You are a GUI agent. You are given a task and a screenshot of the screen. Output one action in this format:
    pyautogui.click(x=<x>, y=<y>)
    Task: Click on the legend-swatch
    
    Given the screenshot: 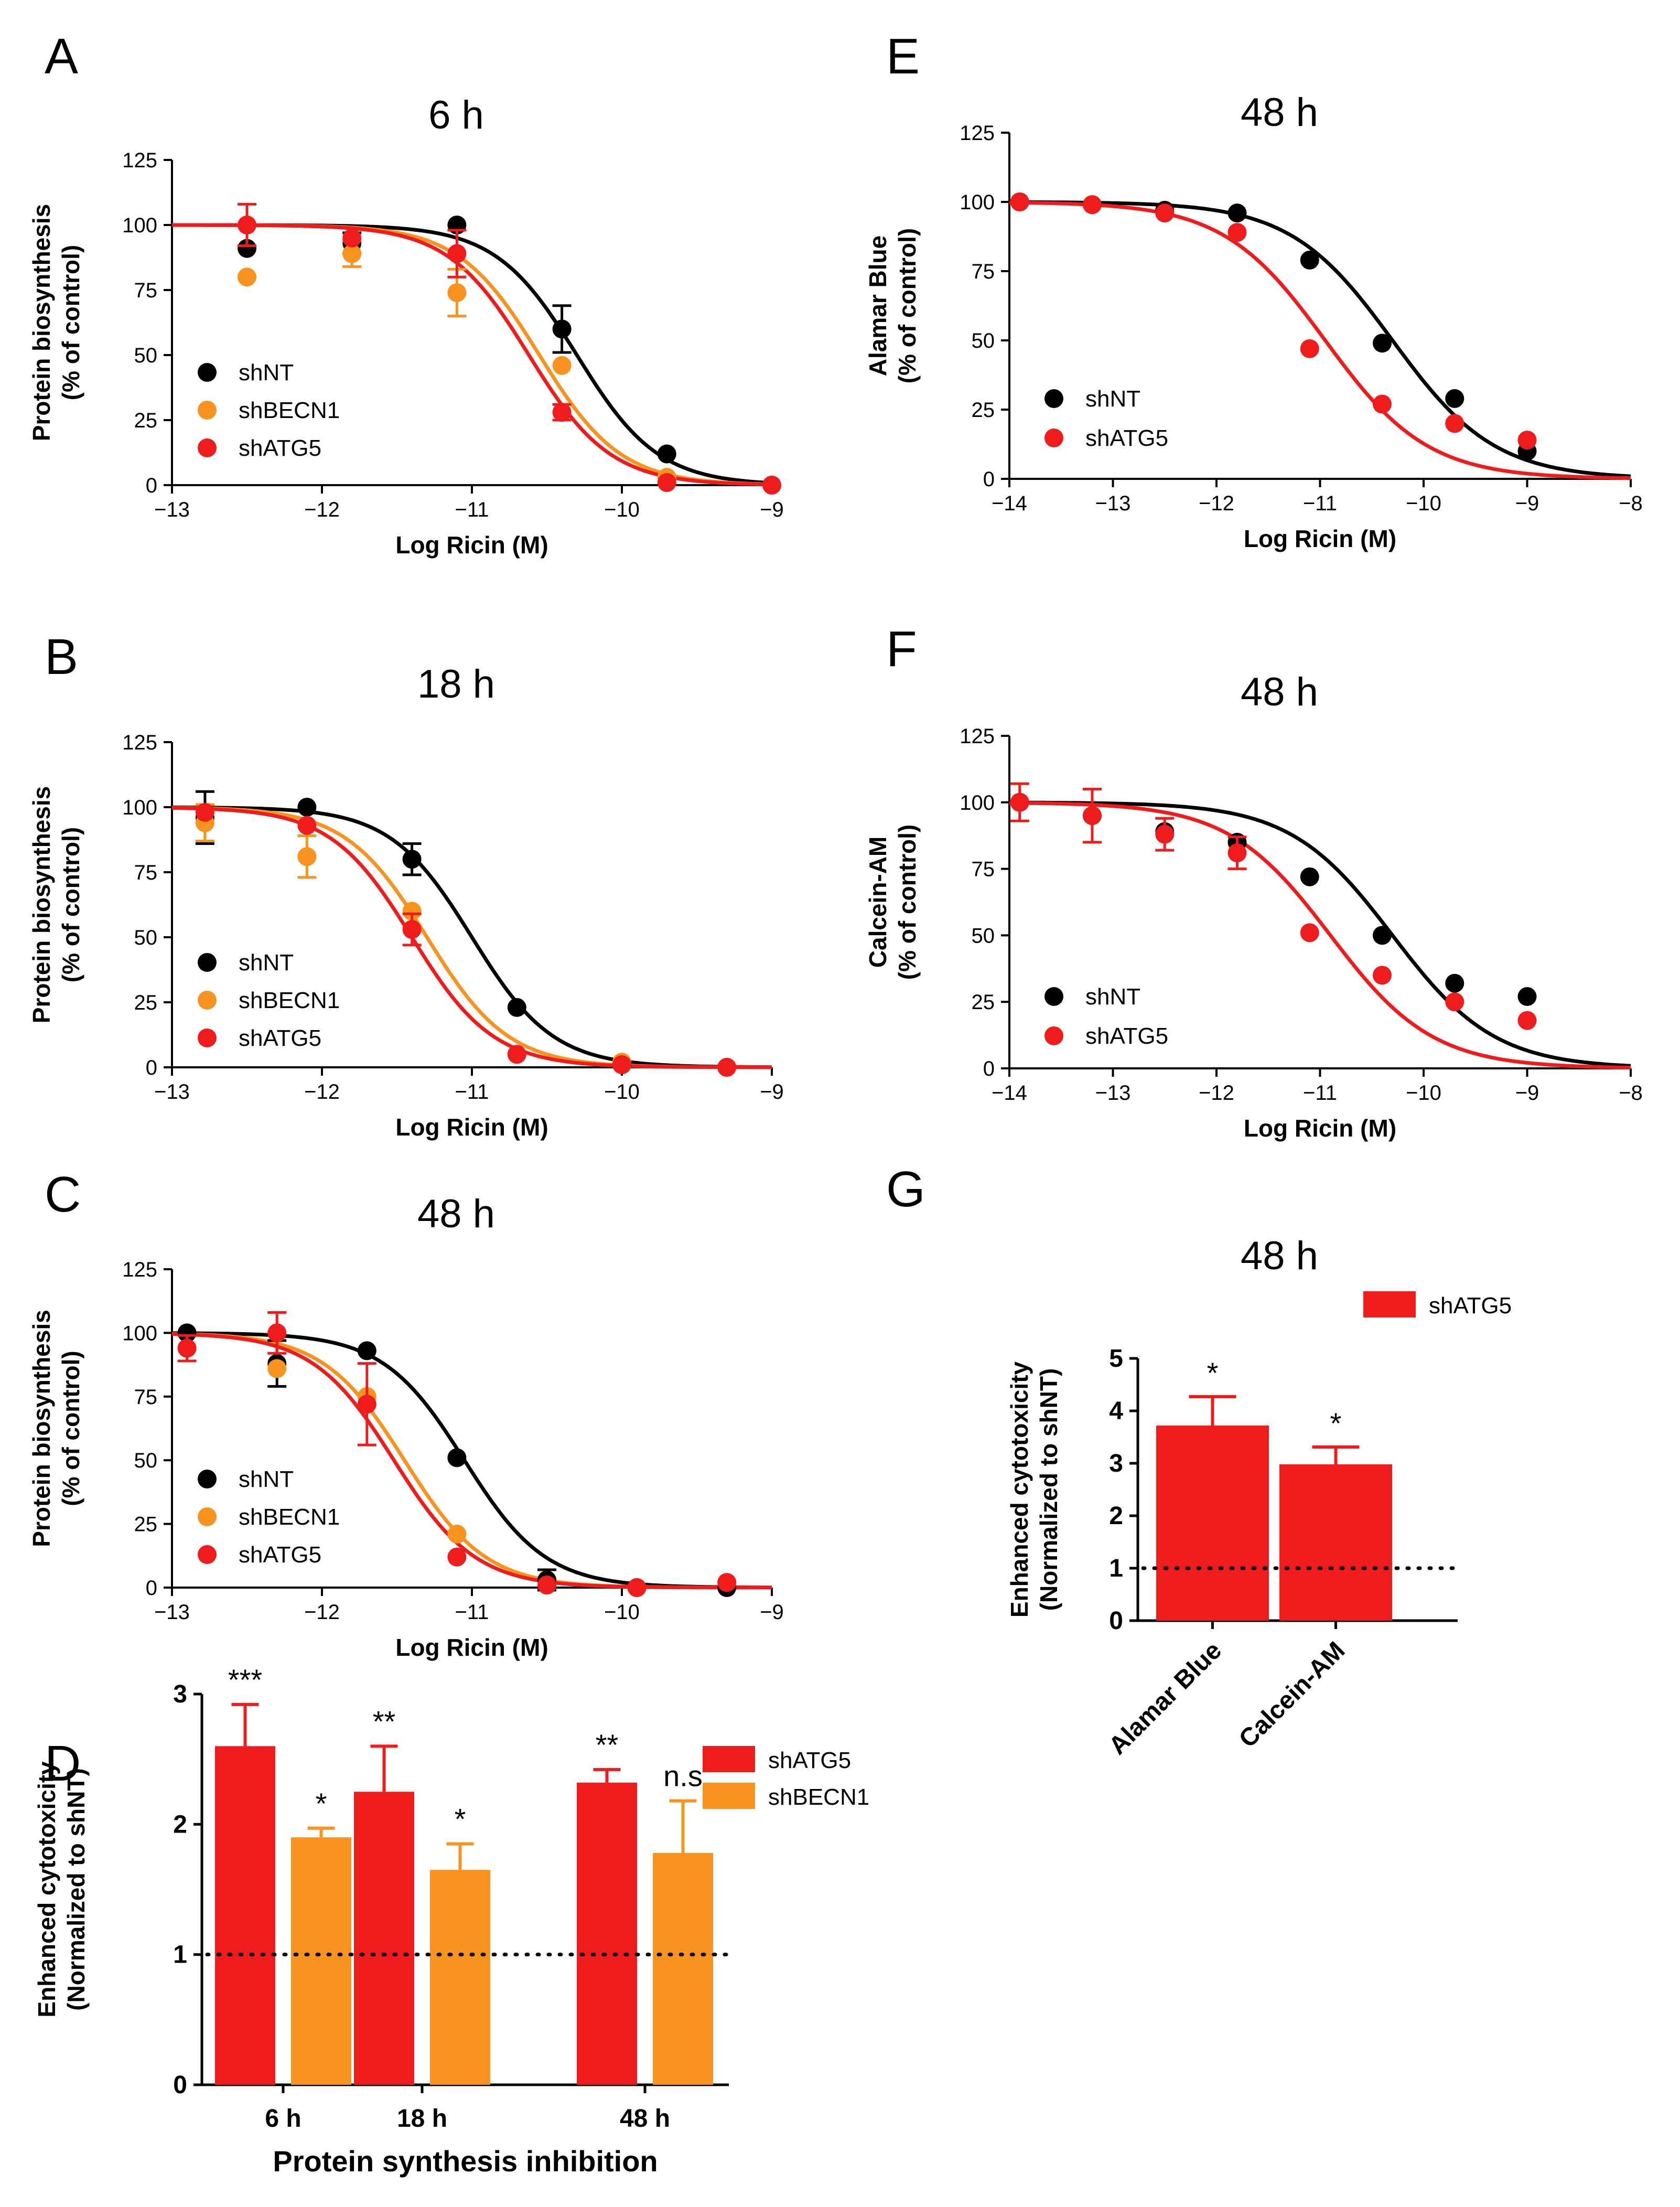 What is the action you would take?
    pyautogui.click(x=729, y=1759)
    